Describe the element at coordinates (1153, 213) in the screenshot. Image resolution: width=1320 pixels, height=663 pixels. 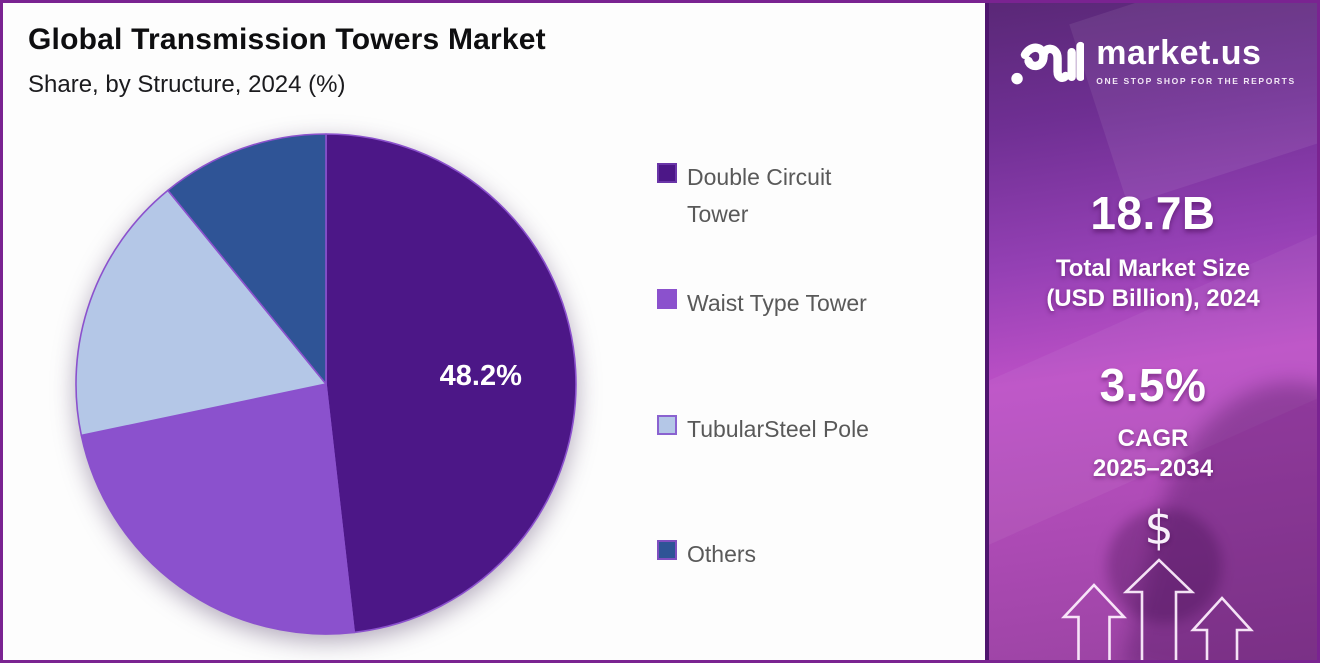
I see `market-size-value: 18.7B` at that location.